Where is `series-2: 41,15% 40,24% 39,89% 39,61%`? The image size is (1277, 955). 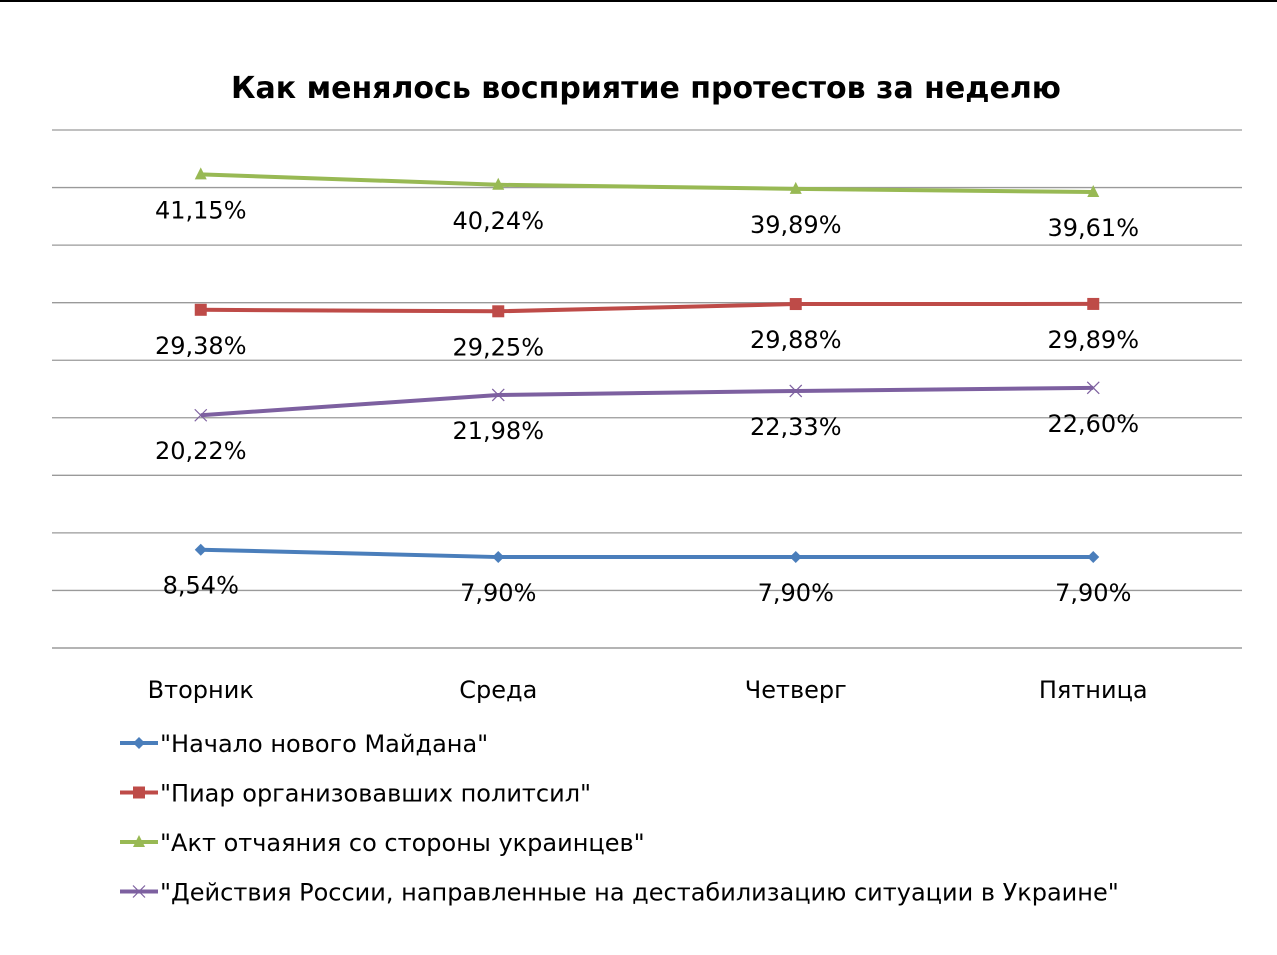
series-2: 41,15% 40,24% 39,89% 39,61% is located at coordinates (647, 204).